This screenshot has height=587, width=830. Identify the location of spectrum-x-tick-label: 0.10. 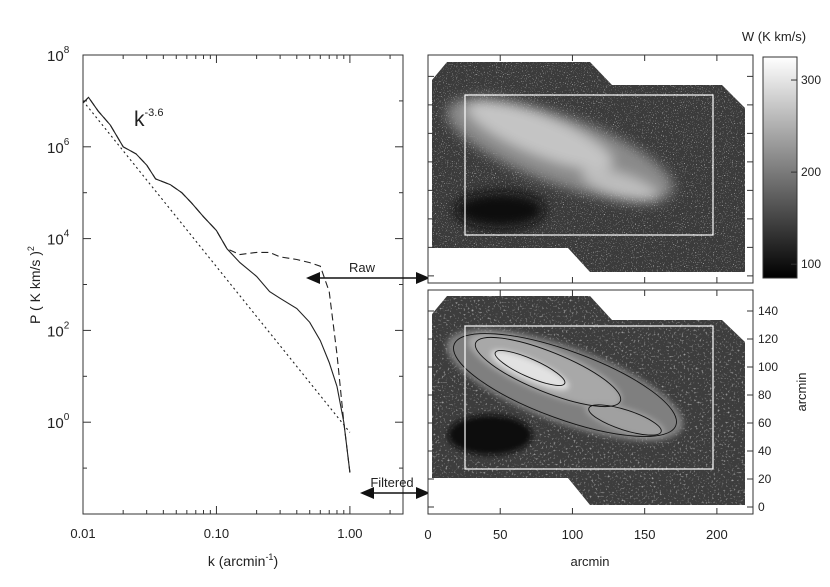
(216, 533).